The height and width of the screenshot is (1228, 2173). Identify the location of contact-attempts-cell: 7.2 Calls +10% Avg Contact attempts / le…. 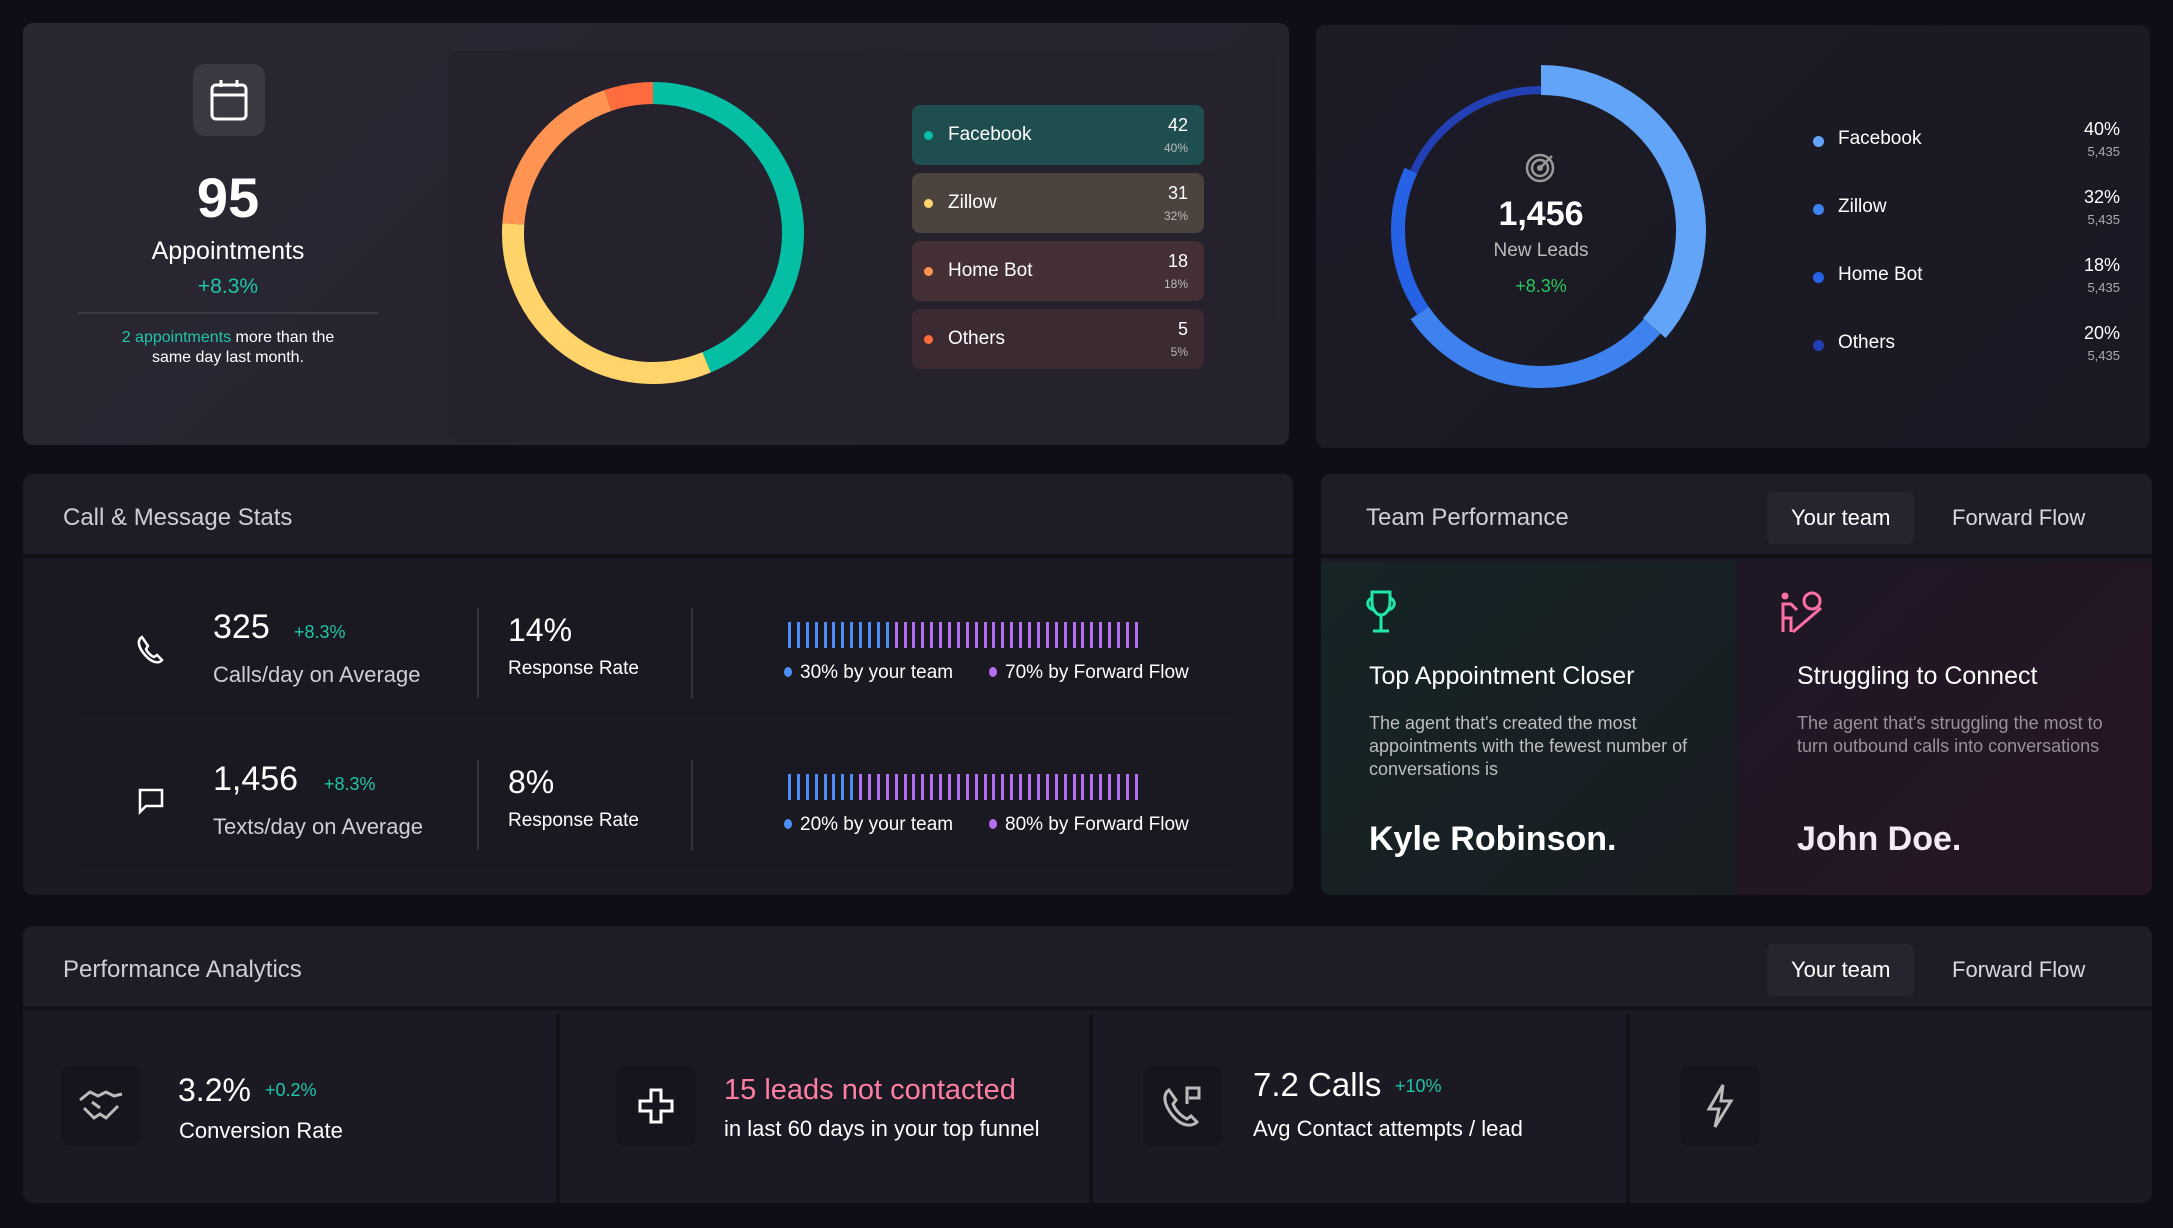
(1361, 1108).